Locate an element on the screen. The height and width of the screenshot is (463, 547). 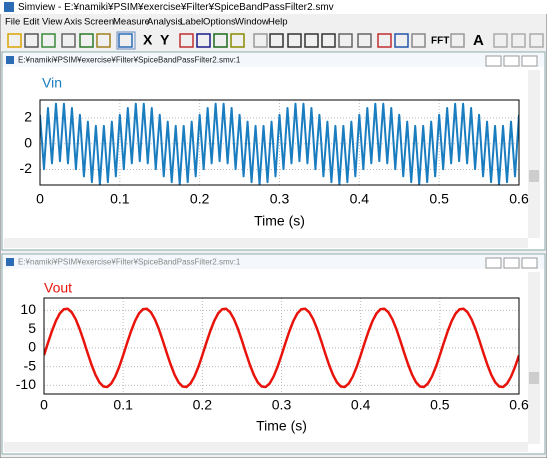
y-tick-label: 10 is located at coordinates (28, 309).